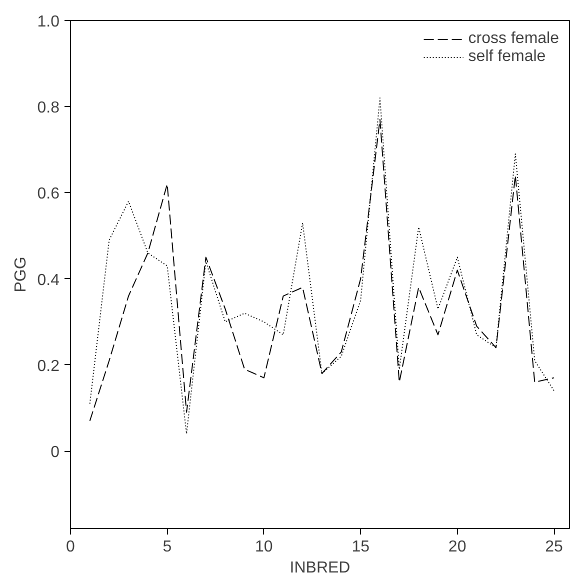 Image resolution: width=573 pixels, height=579 pixels. What do you see at coordinates (167, 547) in the screenshot?
I see `x-tick-label: 5` at bounding box center [167, 547].